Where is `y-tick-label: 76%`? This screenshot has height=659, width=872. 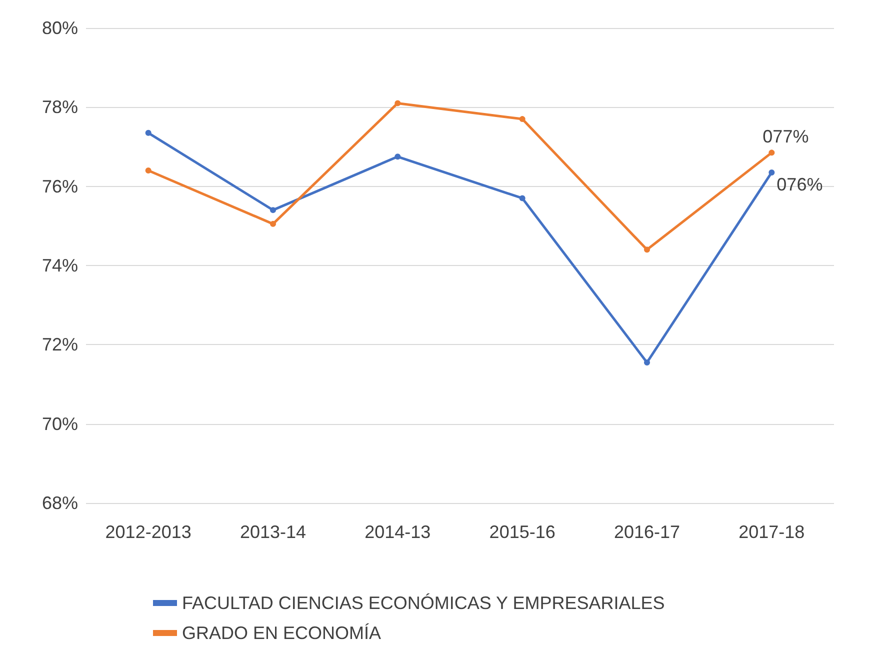
y-tick-label: 76% is located at coordinates (60, 186).